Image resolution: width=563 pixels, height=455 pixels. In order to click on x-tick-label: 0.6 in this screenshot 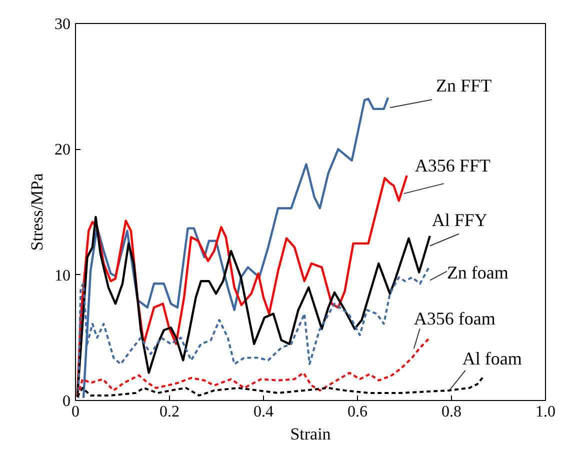, I will do `click(358, 412)`.